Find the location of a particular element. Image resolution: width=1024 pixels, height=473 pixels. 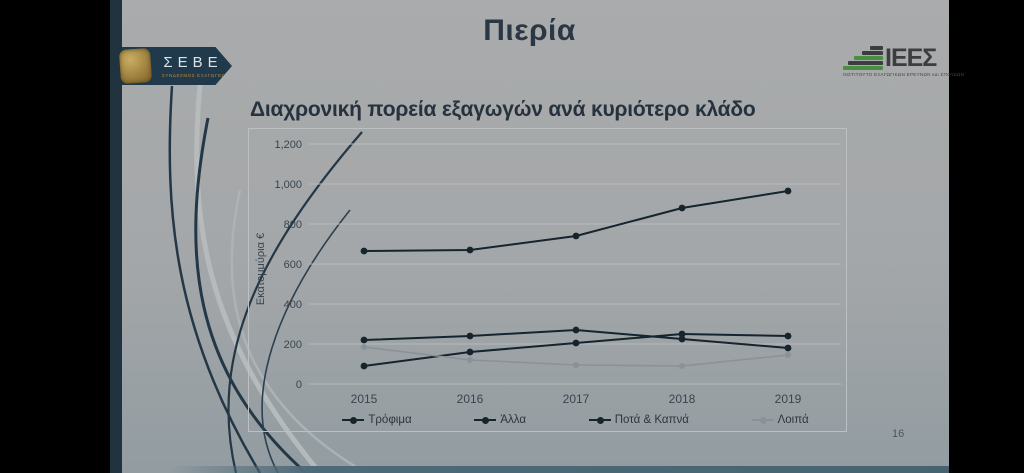

bottom-accent-bar is located at coordinates (558, 469).